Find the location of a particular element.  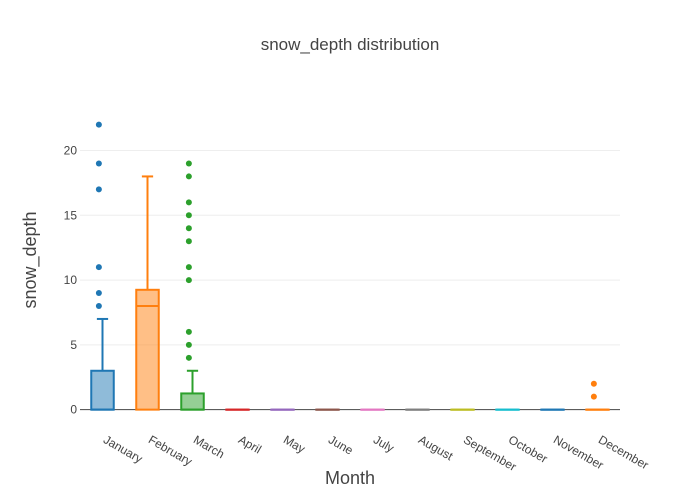

y-tick-label: 0 is located at coordinates (73, 410).